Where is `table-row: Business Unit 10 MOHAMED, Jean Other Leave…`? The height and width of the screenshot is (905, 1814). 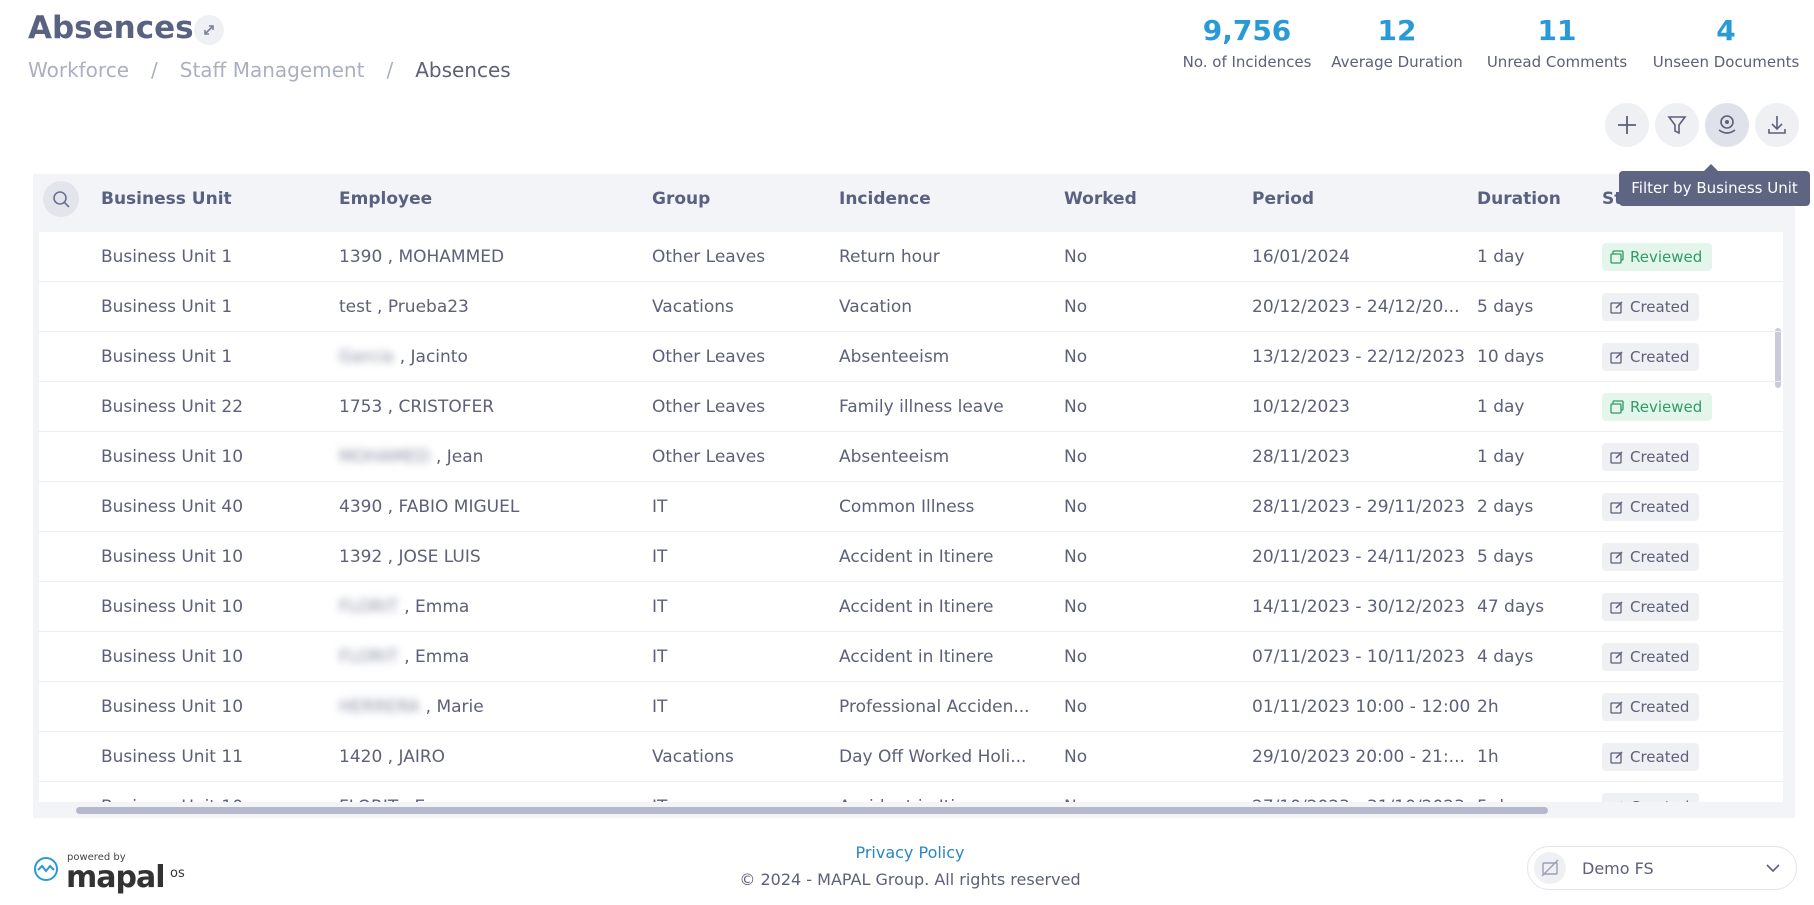 table-row: Business Unit 10 MOHAMED, Jean Other Leave… is located at coordinates (911, 457).